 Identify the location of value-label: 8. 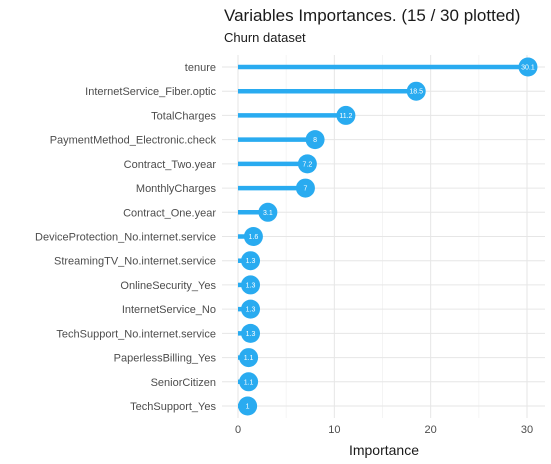
(315, 140).